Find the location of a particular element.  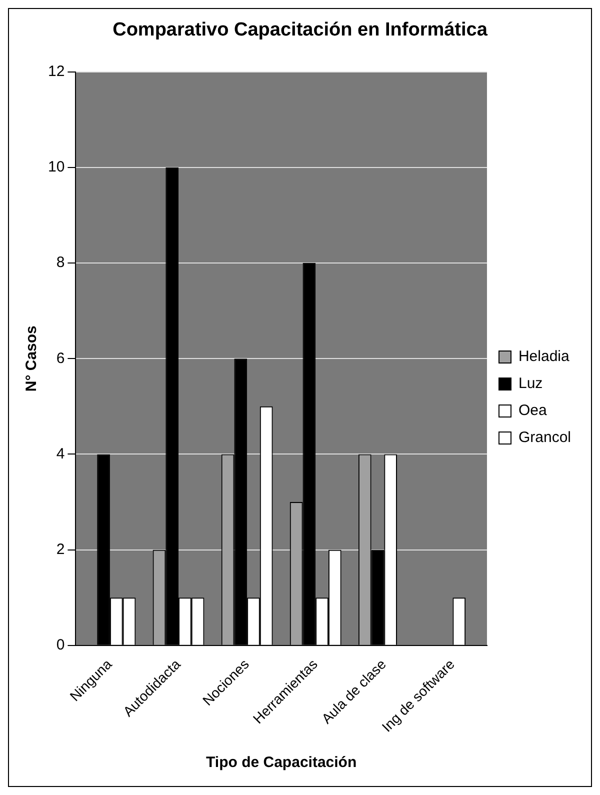

y-tick-label: 0 is located at coordinates (60, 645).